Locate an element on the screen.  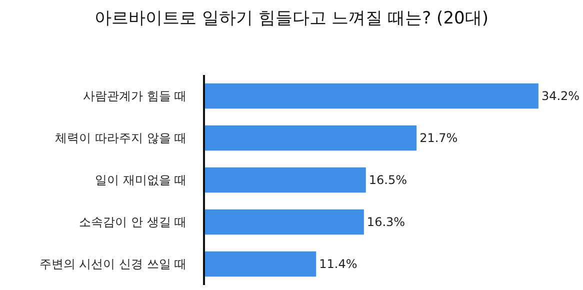
y-tick-label: 체력이 따라주지 않을 때 is located at coordinates (121, 138).